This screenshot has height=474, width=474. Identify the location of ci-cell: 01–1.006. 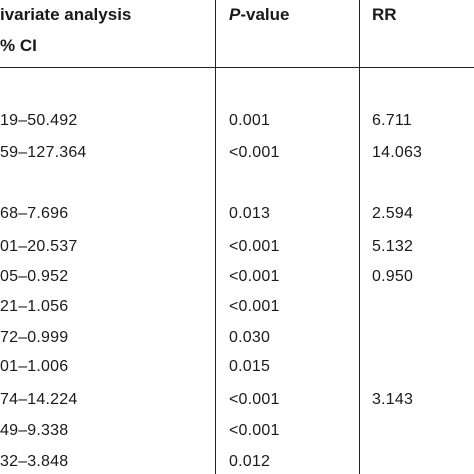
(34, 366).